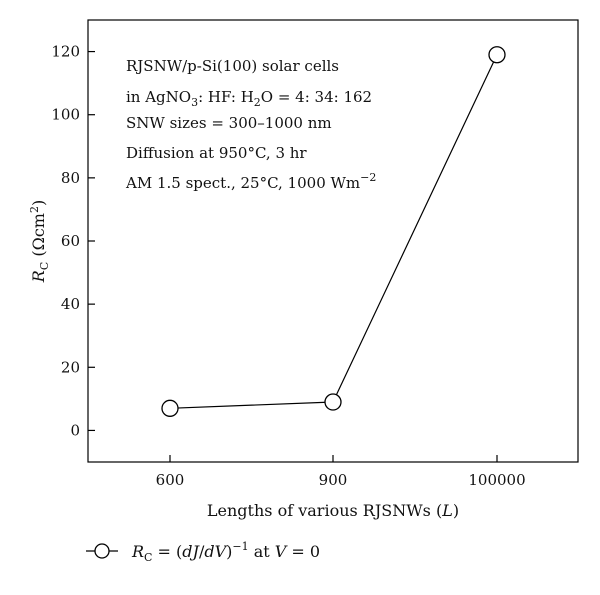 Image resolution: width=600 pixels, height=595 pixels. What do you see at coordinates (250, 181) in the screenshot?
I see `annotation-line-5: AM 1.5 spect., 25°C, 1000 Wm−2` at bounding box center [250, 181].